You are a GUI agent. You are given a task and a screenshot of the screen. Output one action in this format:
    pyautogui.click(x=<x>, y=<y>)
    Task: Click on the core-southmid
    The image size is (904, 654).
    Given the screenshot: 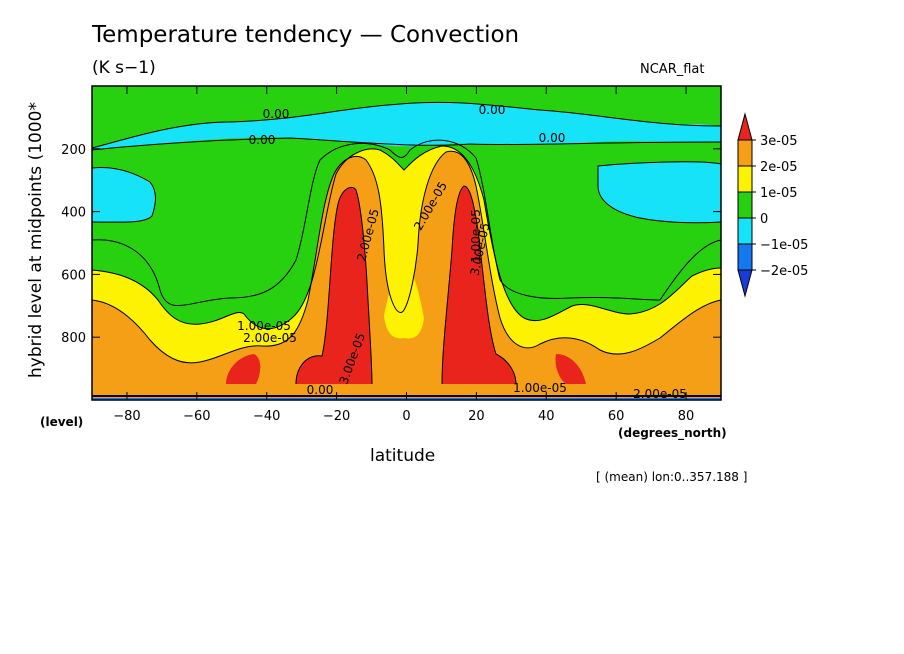 What is the action you would take?
    pyautogui.click(x=243, y=369)
    